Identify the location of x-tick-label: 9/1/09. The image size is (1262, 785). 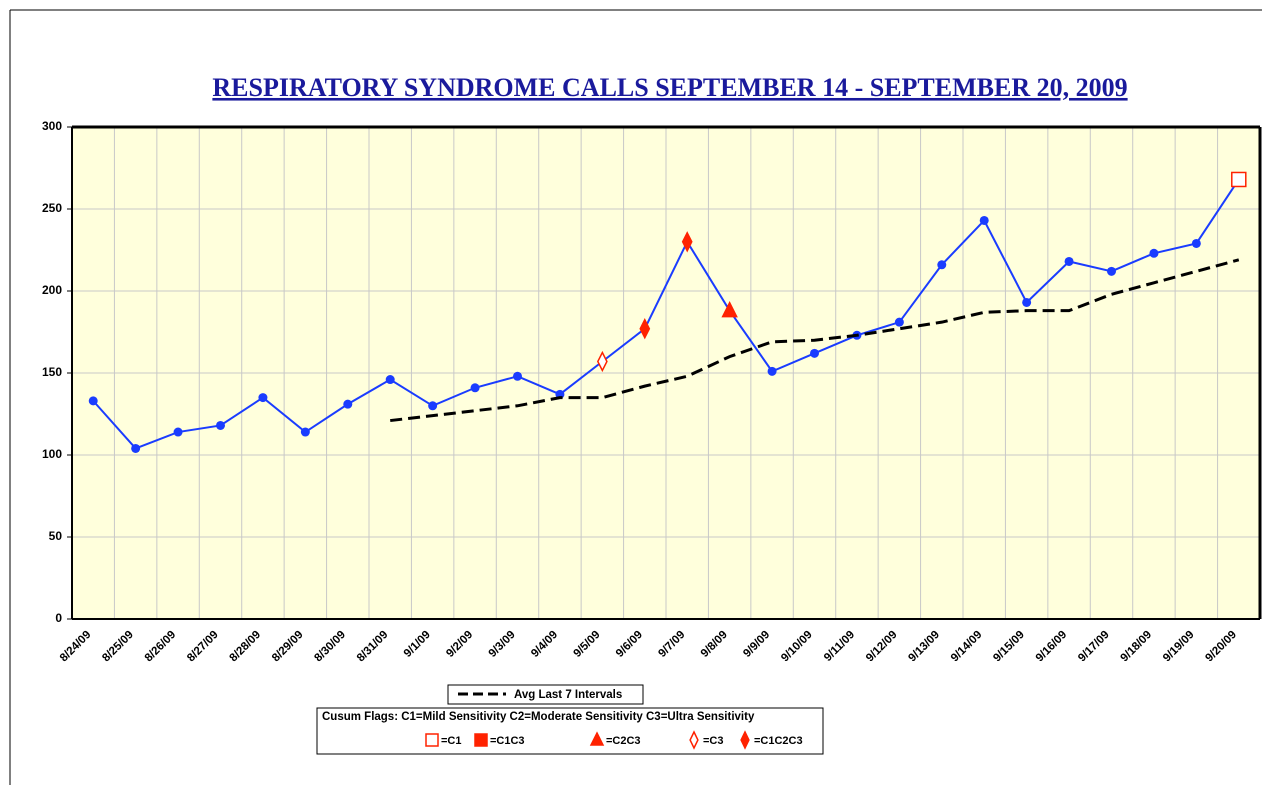
(417, 644).